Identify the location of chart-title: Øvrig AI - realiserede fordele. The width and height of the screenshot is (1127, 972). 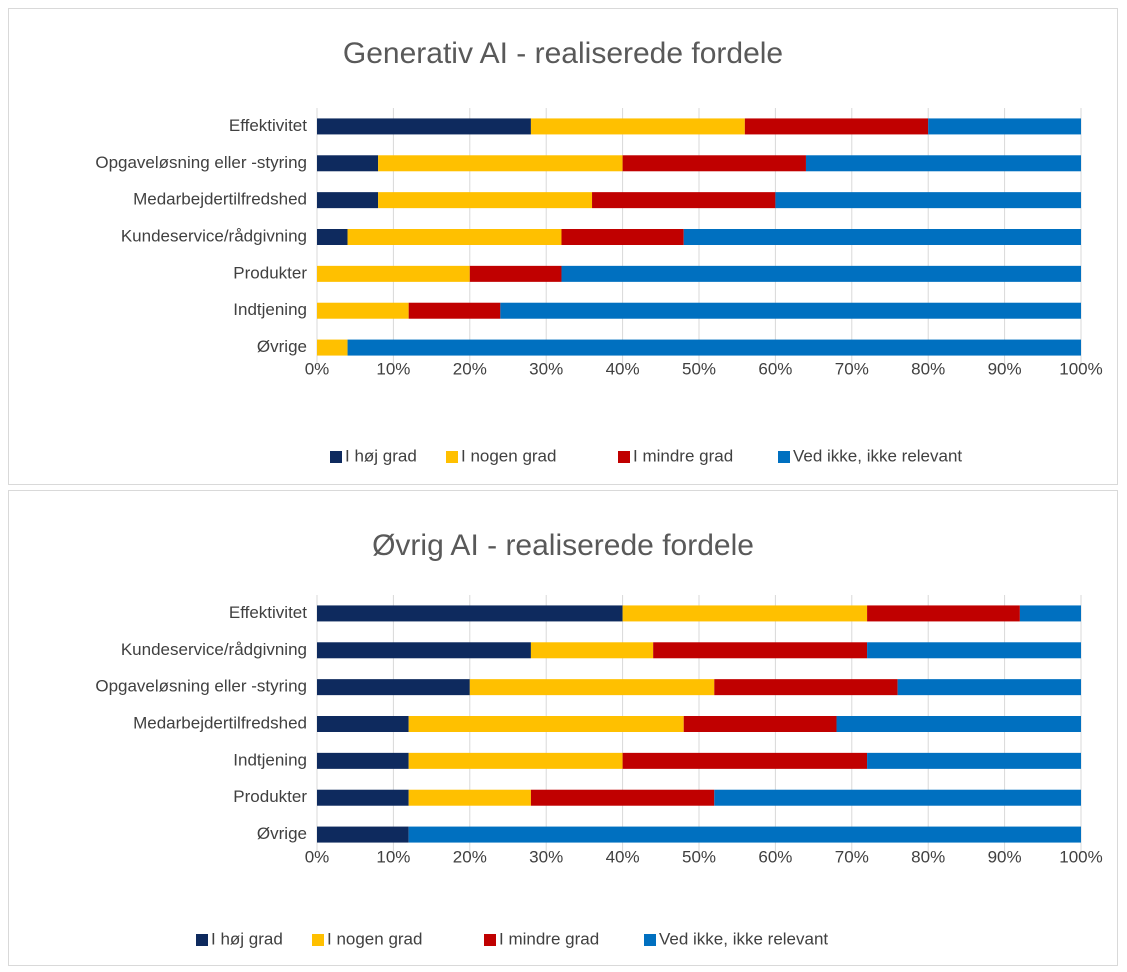
(563, 545).